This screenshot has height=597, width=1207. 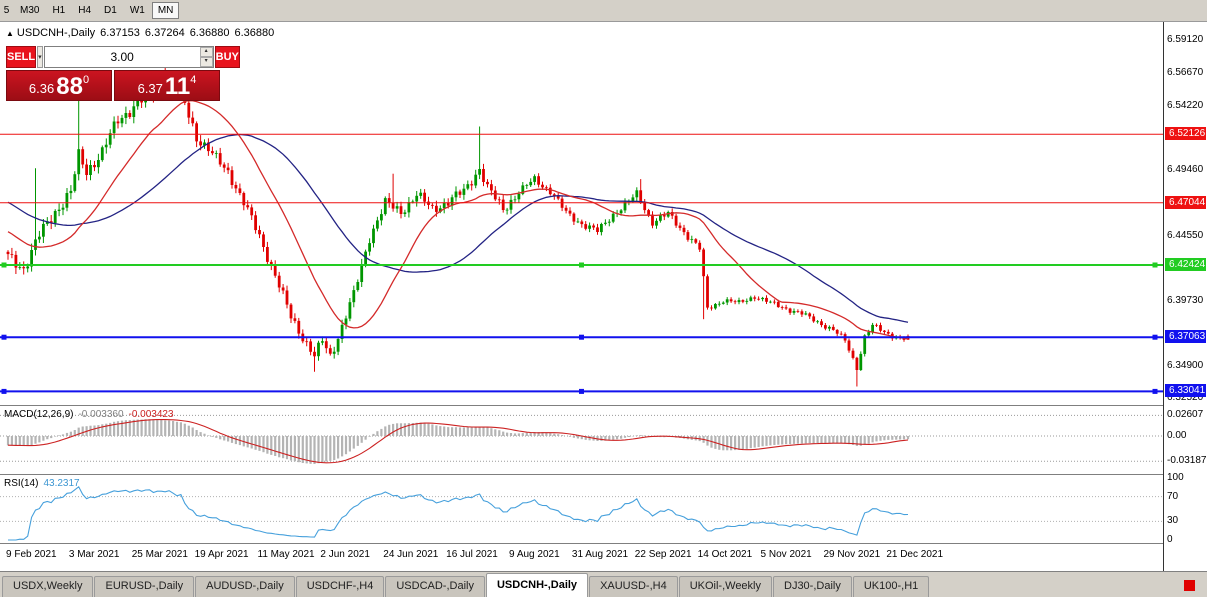 I want to click on macd-pane-svg, so click(x=581, y=440).